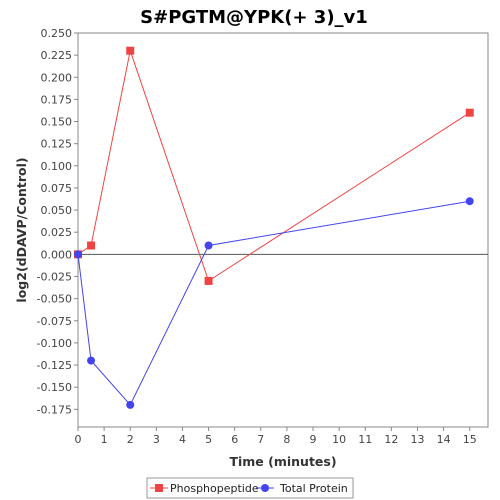 The width and height of the screenshot is (500, 500). Describe the element at coordinates (444, 439) in the screenshot. I see `x-tick-label: 14` at that location.